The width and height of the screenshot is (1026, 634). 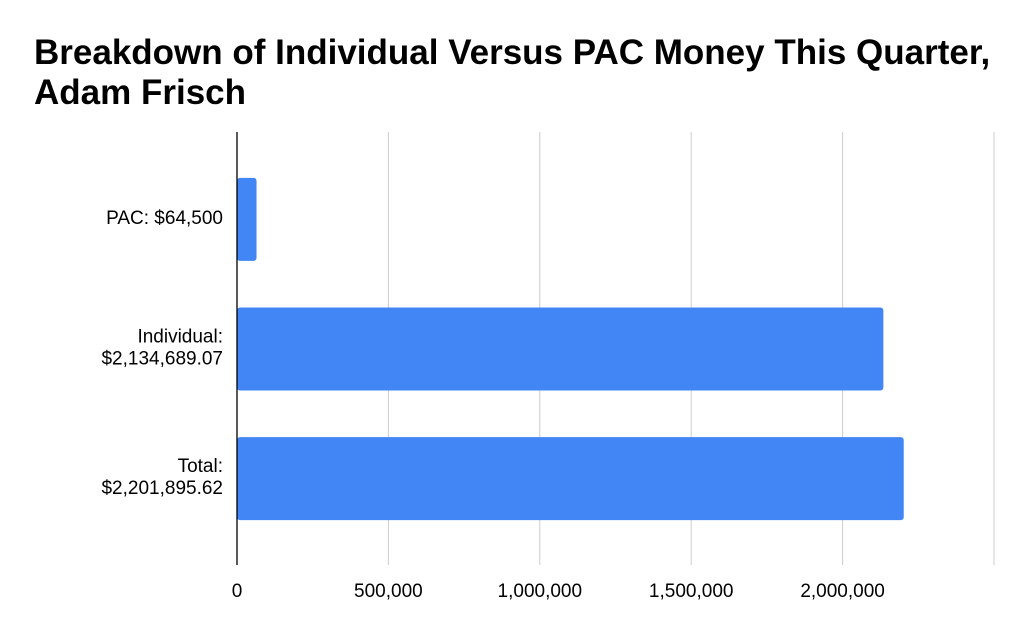 What do you see at coordinates (164, 218) in the screenshot?
I see `y-tick-label: PAC: $64,500` at bounding box center [164, 218].